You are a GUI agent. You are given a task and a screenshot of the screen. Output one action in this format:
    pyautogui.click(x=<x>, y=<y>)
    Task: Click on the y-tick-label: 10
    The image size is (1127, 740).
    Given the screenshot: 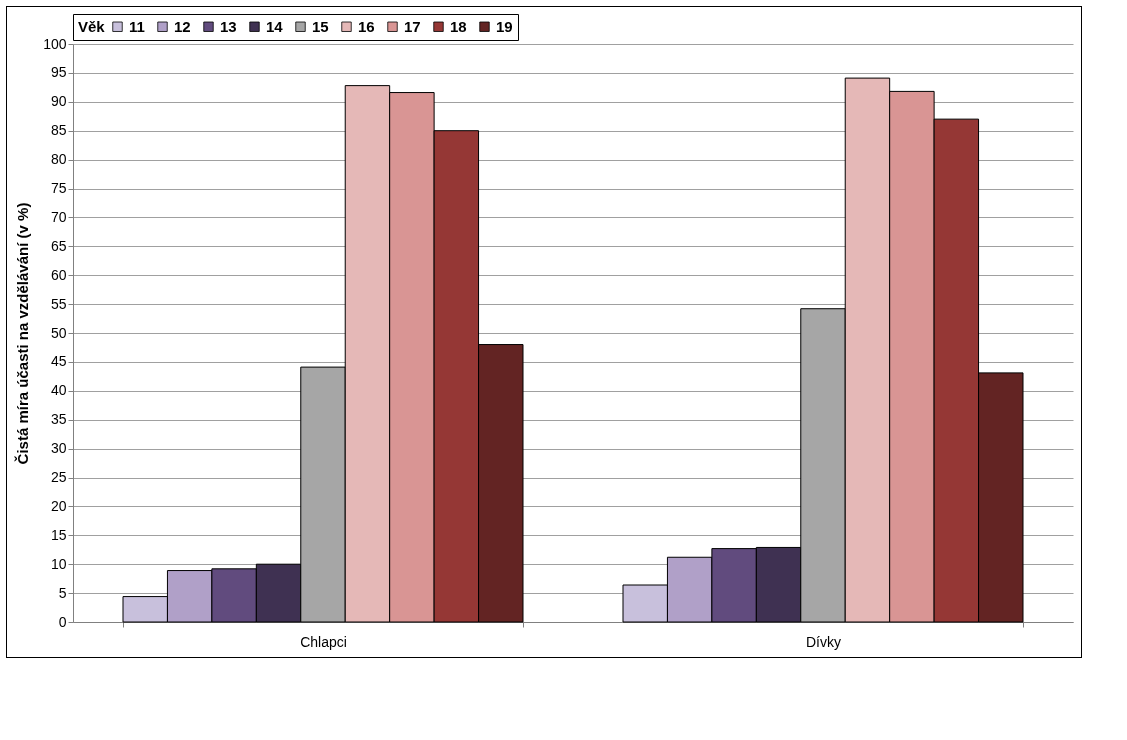 What is the action you would take?
    pyautogui.click(x=58, y=563)
    